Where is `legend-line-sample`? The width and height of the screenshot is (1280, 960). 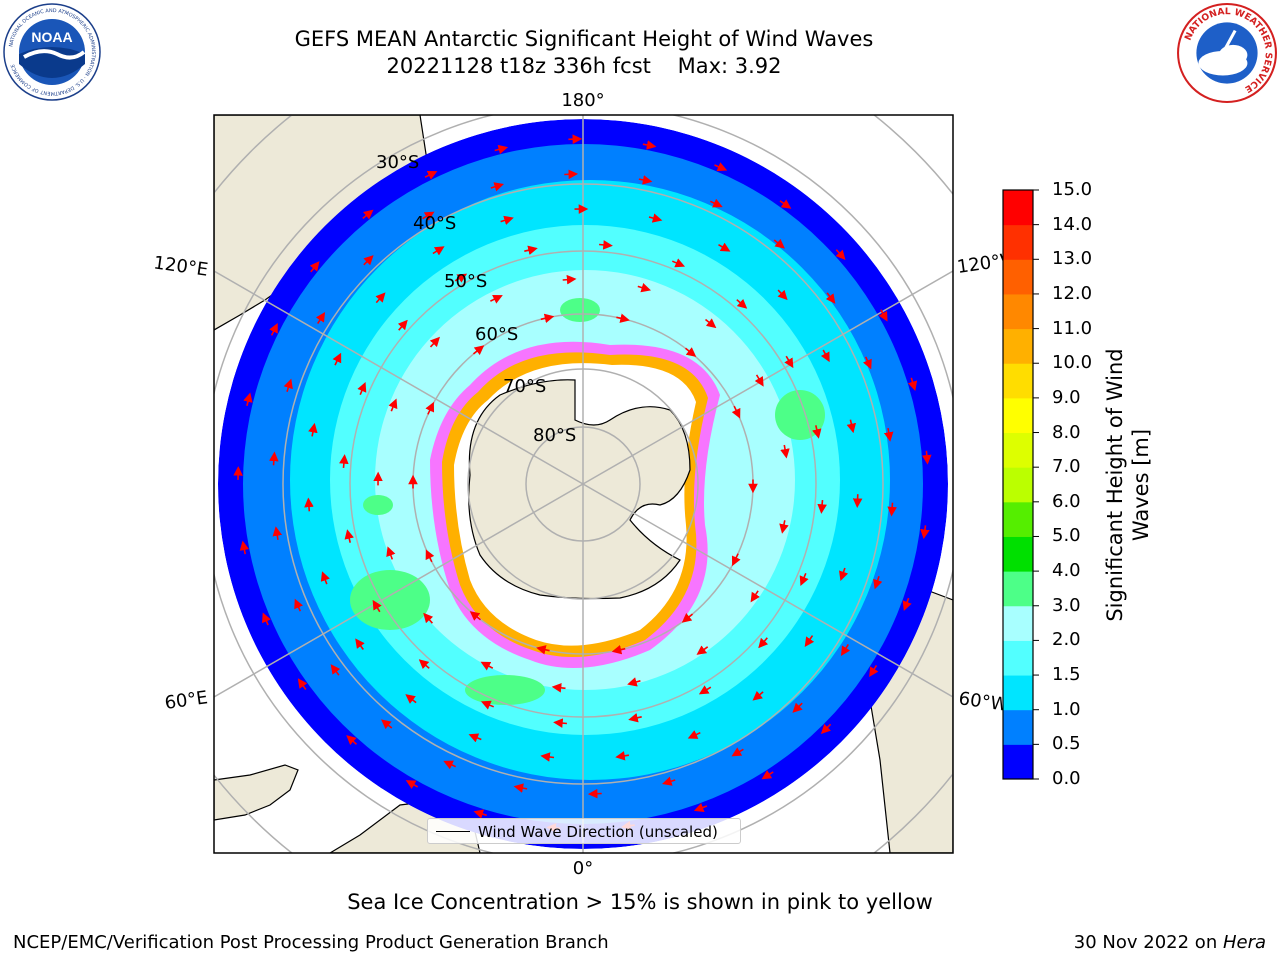
legend-line-sample is located at coordinates (453, 831).